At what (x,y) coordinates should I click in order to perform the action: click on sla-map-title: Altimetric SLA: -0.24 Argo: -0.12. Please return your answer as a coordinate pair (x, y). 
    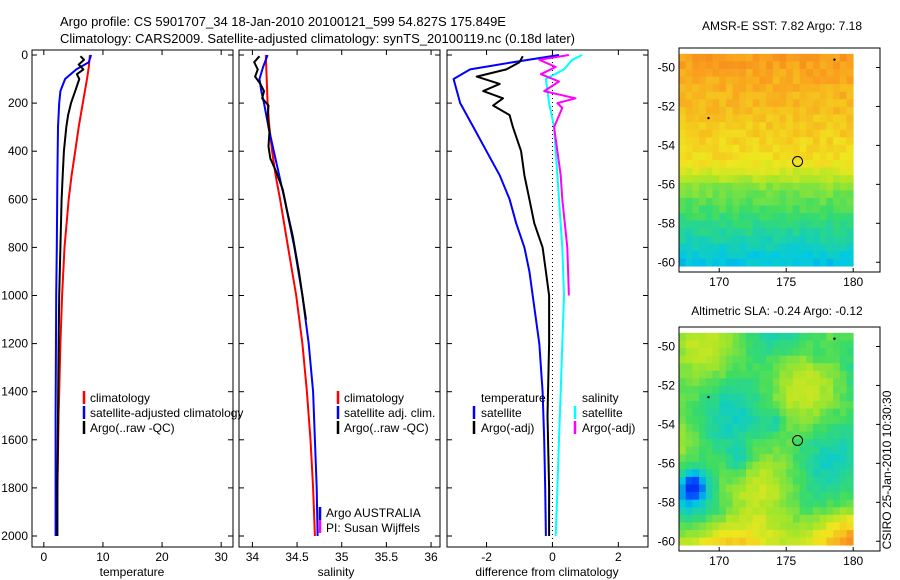
    Looking at the image, I should click on (777, 311).